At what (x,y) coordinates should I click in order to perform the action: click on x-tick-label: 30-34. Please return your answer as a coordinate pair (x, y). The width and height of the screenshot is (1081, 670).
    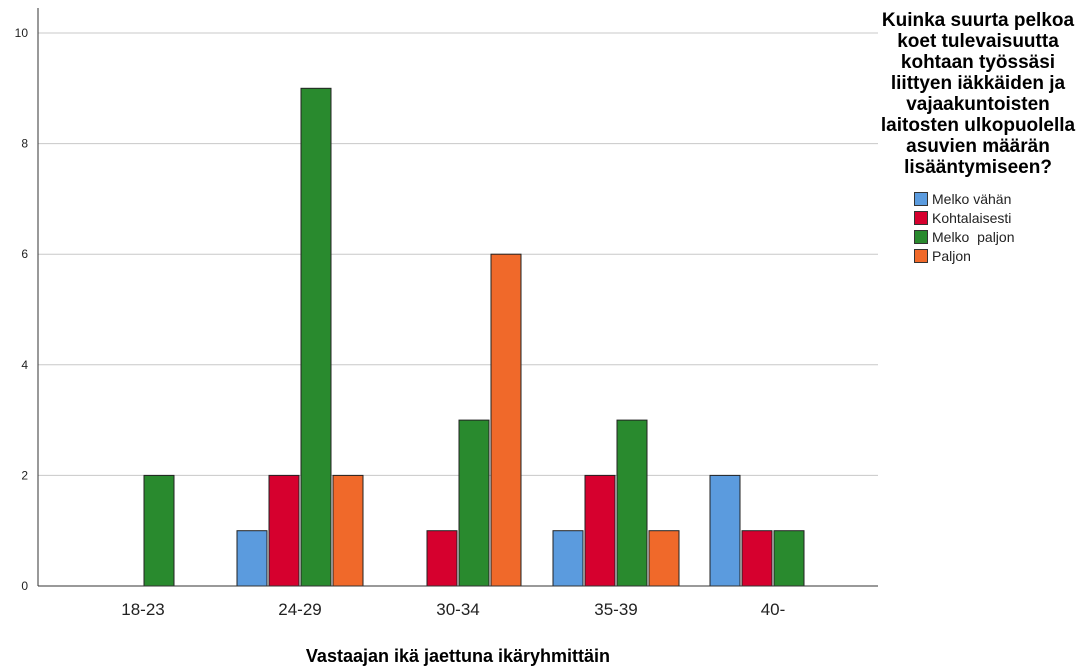
    Looking at the image, I should click on (457, 609).